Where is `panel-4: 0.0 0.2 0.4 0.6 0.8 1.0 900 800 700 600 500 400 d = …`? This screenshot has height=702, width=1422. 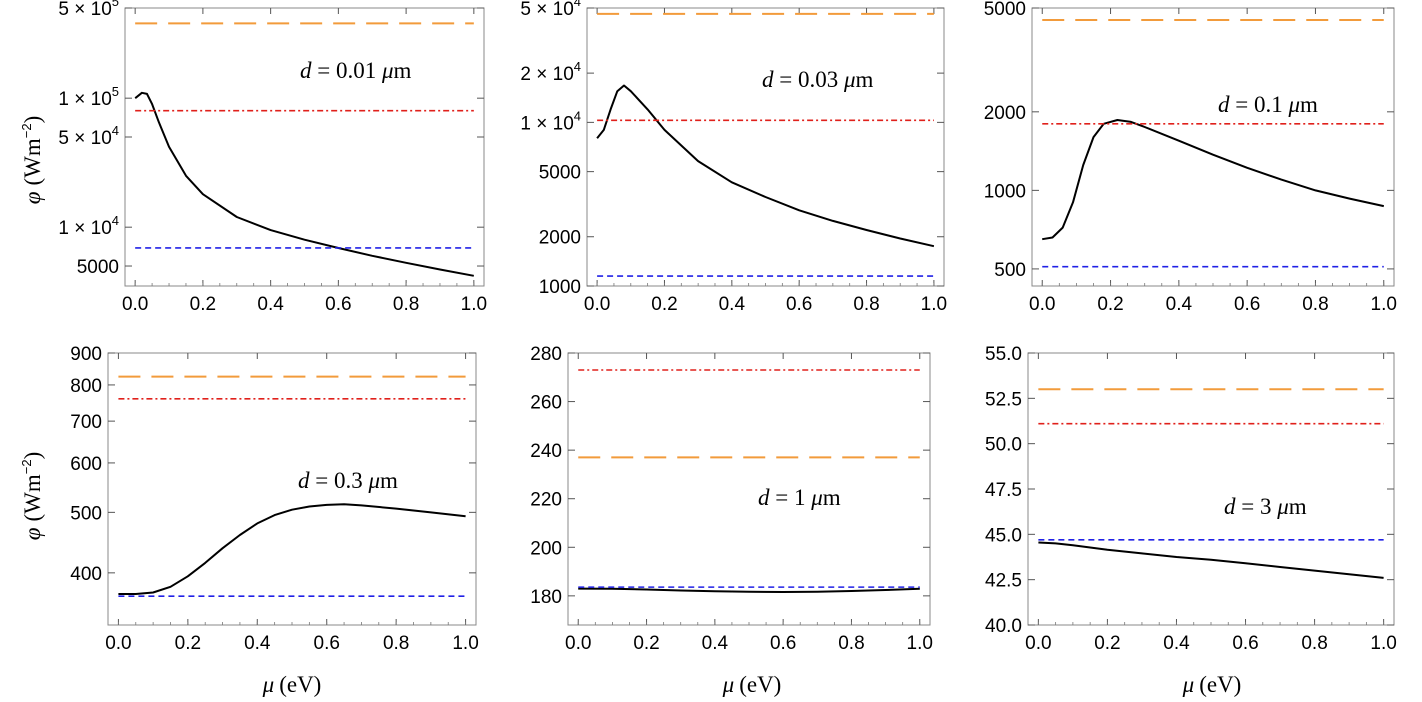 panel-4: 0.0 0.2 0.4 0.6 0.8 1.0 900 800 700 600 500 400 d = … is located at coordinates (274, 499).